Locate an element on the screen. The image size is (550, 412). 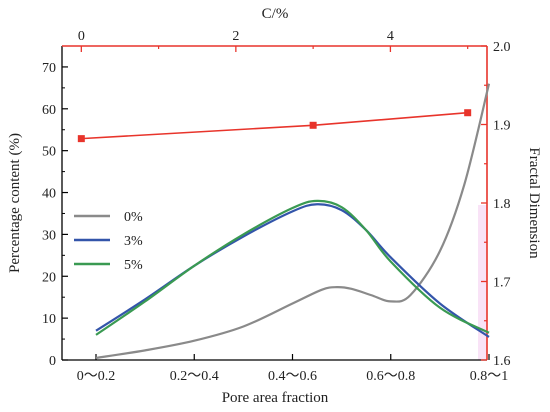
x-bottom-tick-label: 0.2～0.4 is located at coordinates (194, 376).